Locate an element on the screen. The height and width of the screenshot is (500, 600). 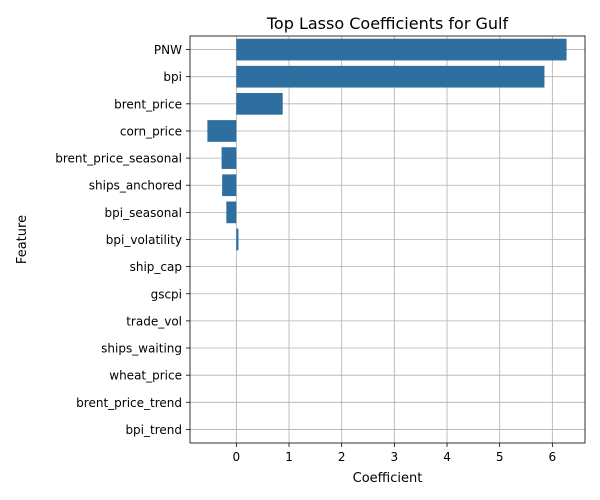
y-tick-label: trade_vol is located at coordinates (154, 321).